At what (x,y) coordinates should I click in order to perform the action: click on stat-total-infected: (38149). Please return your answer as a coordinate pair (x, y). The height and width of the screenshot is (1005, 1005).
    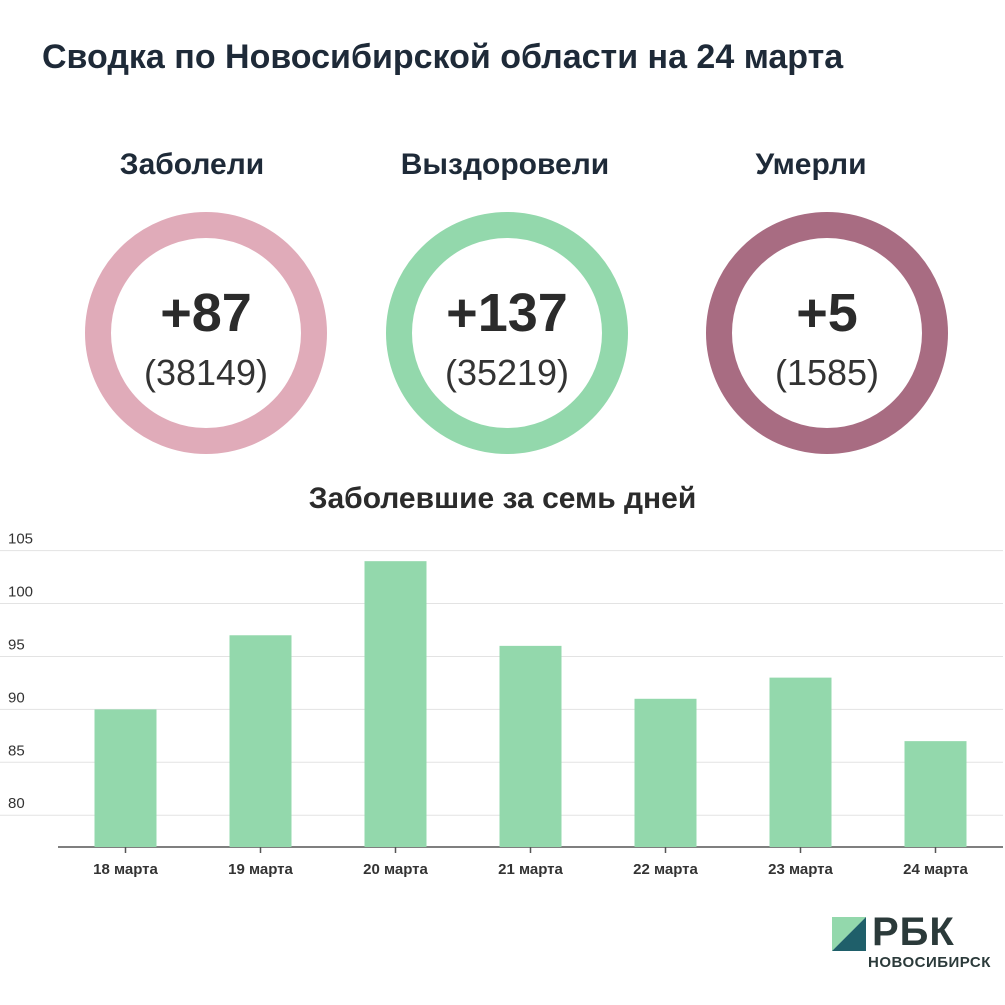
    Looking at the image, I should click on (206, 372).